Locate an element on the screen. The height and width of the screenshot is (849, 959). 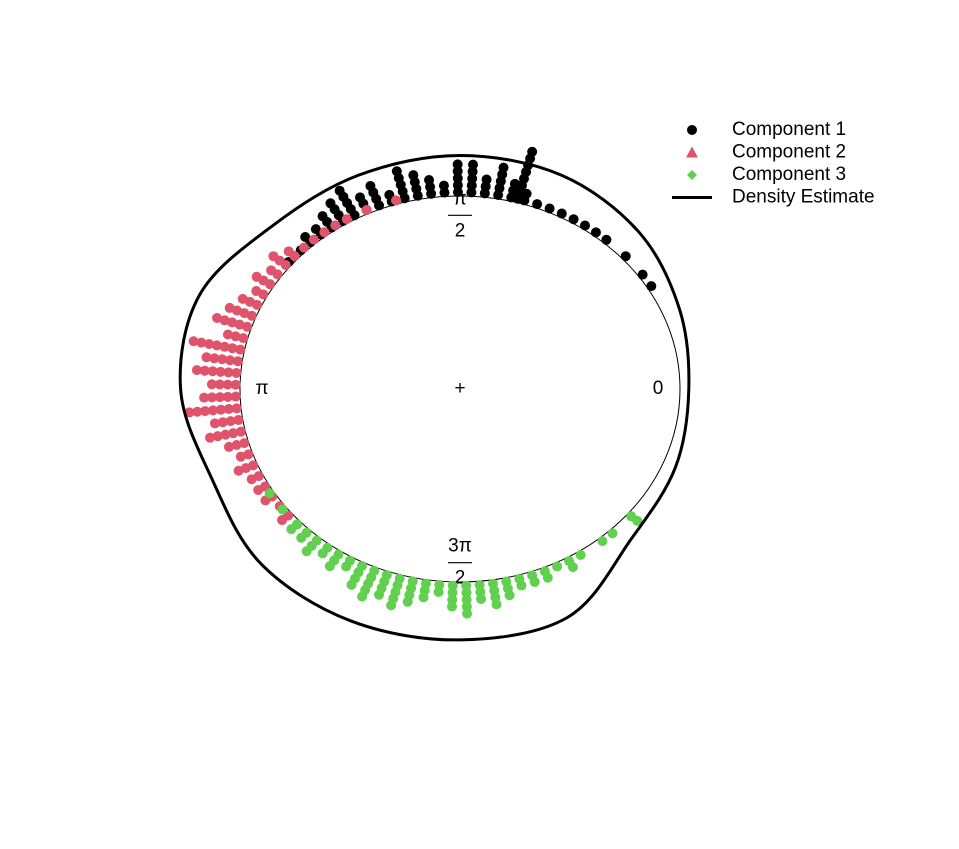
legend-label: Density Estimate is located at coordinates (803, 197).